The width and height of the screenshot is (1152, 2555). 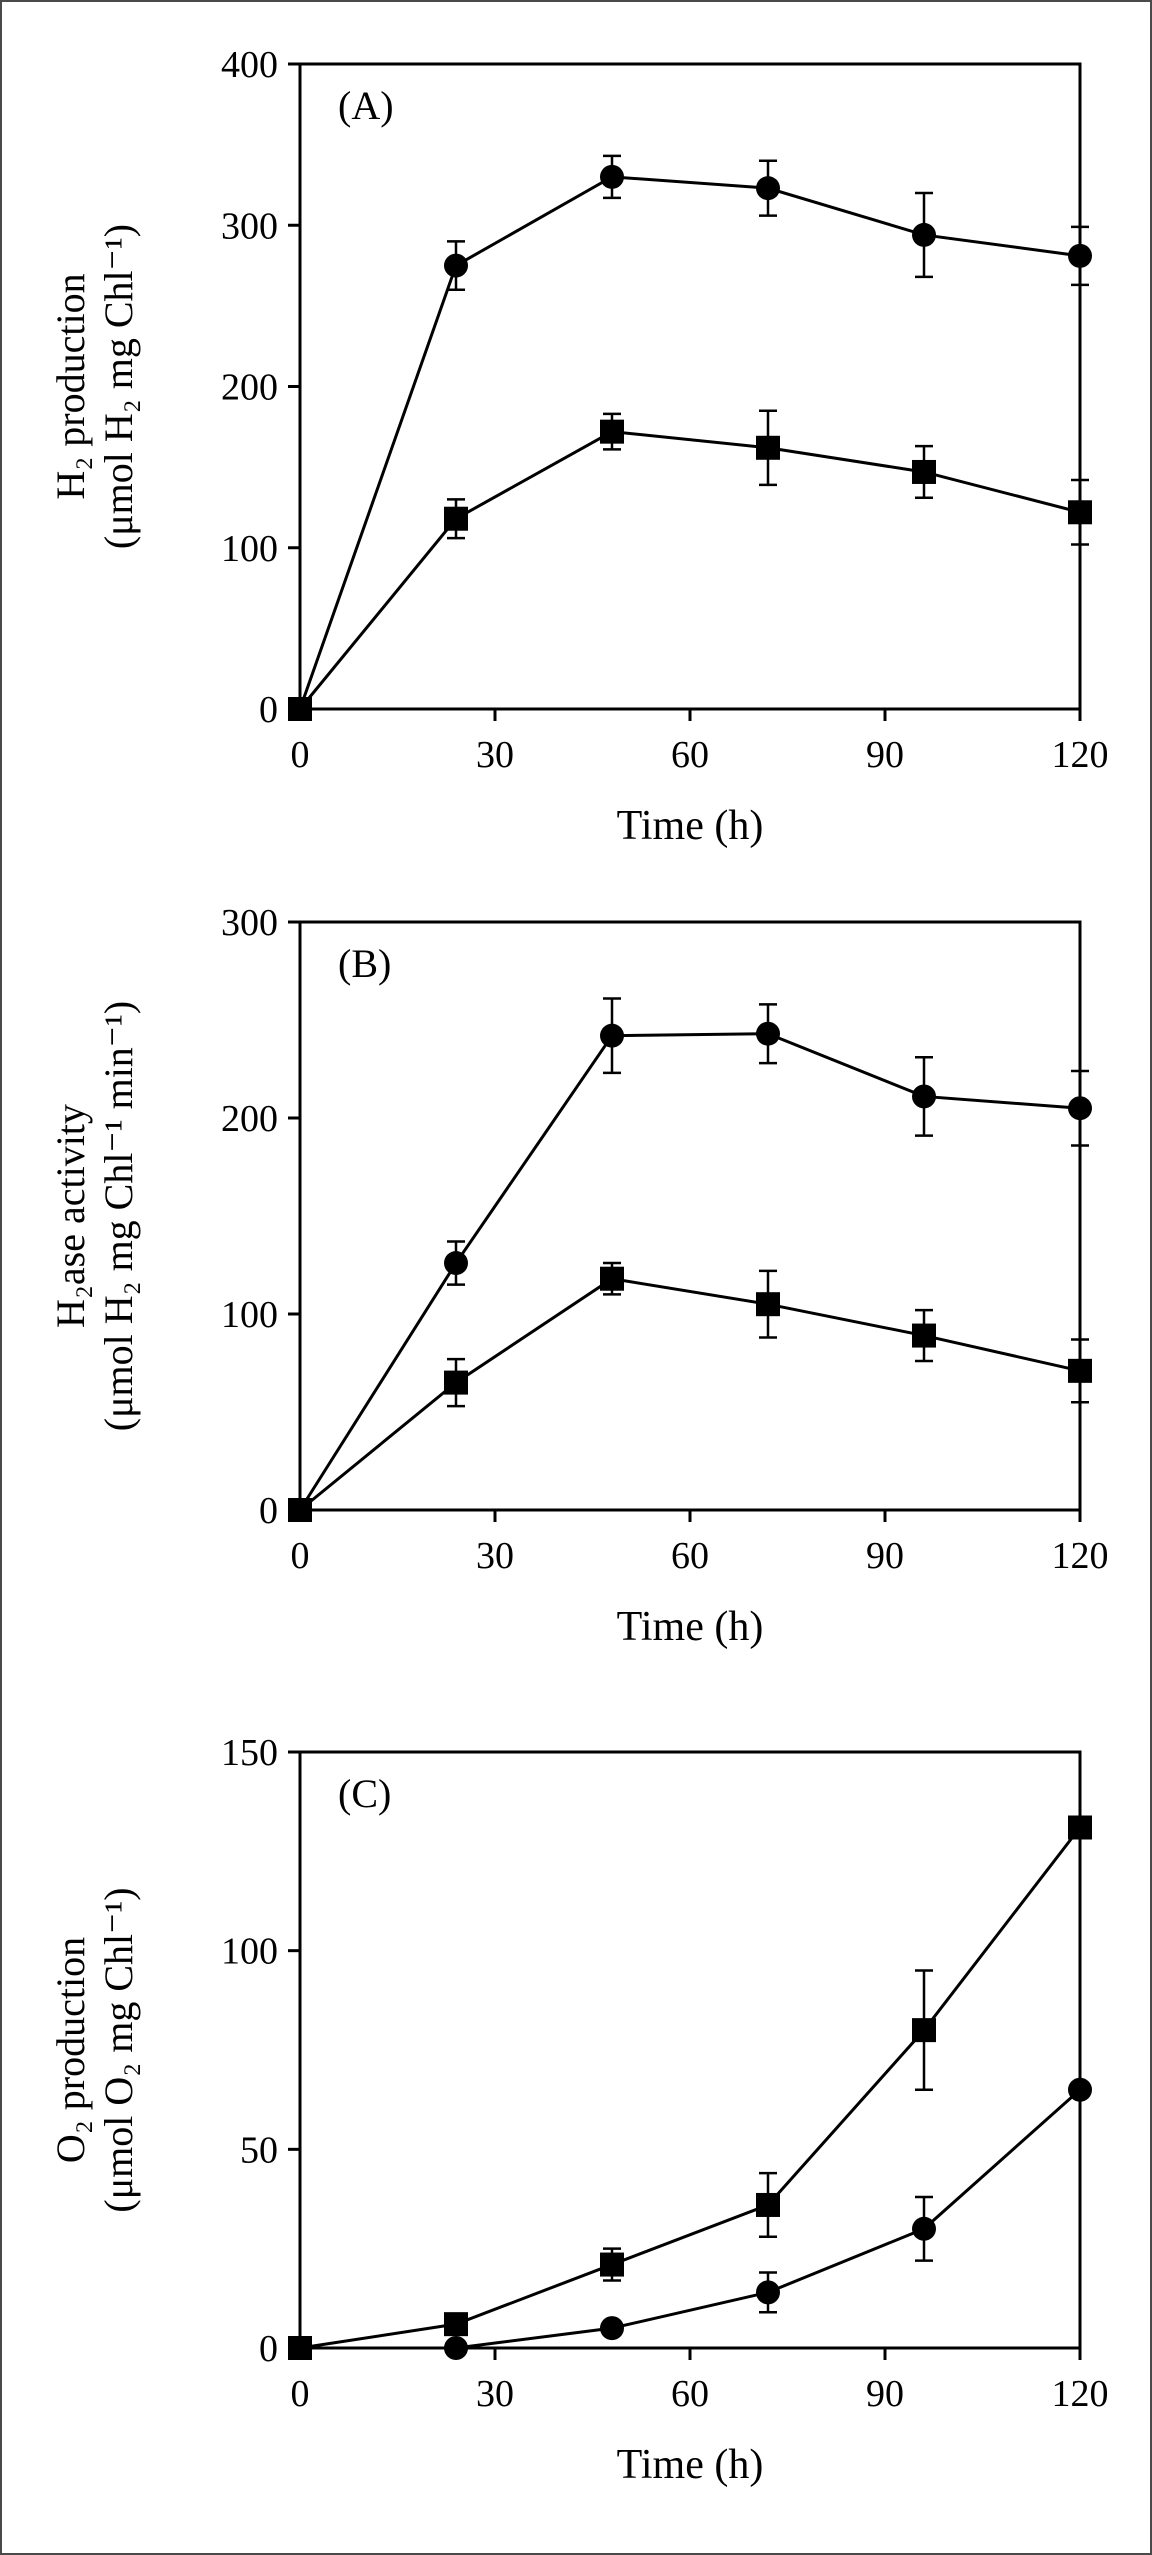 I want to click on y-tick-label: 50, so click(x=259, y=2150).